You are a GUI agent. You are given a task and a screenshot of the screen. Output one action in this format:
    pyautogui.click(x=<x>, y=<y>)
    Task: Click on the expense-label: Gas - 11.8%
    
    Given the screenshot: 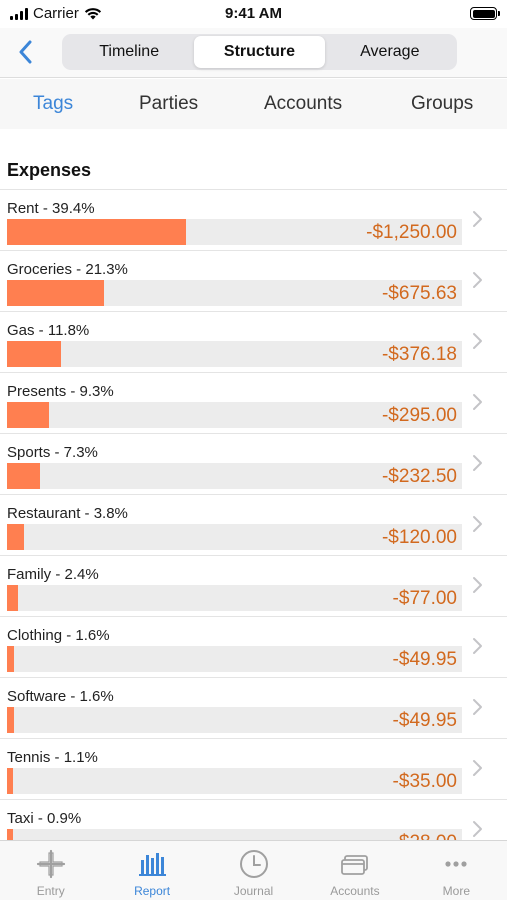 What is the action you would take?
    pyautogui.click(x=48, y=330)
    